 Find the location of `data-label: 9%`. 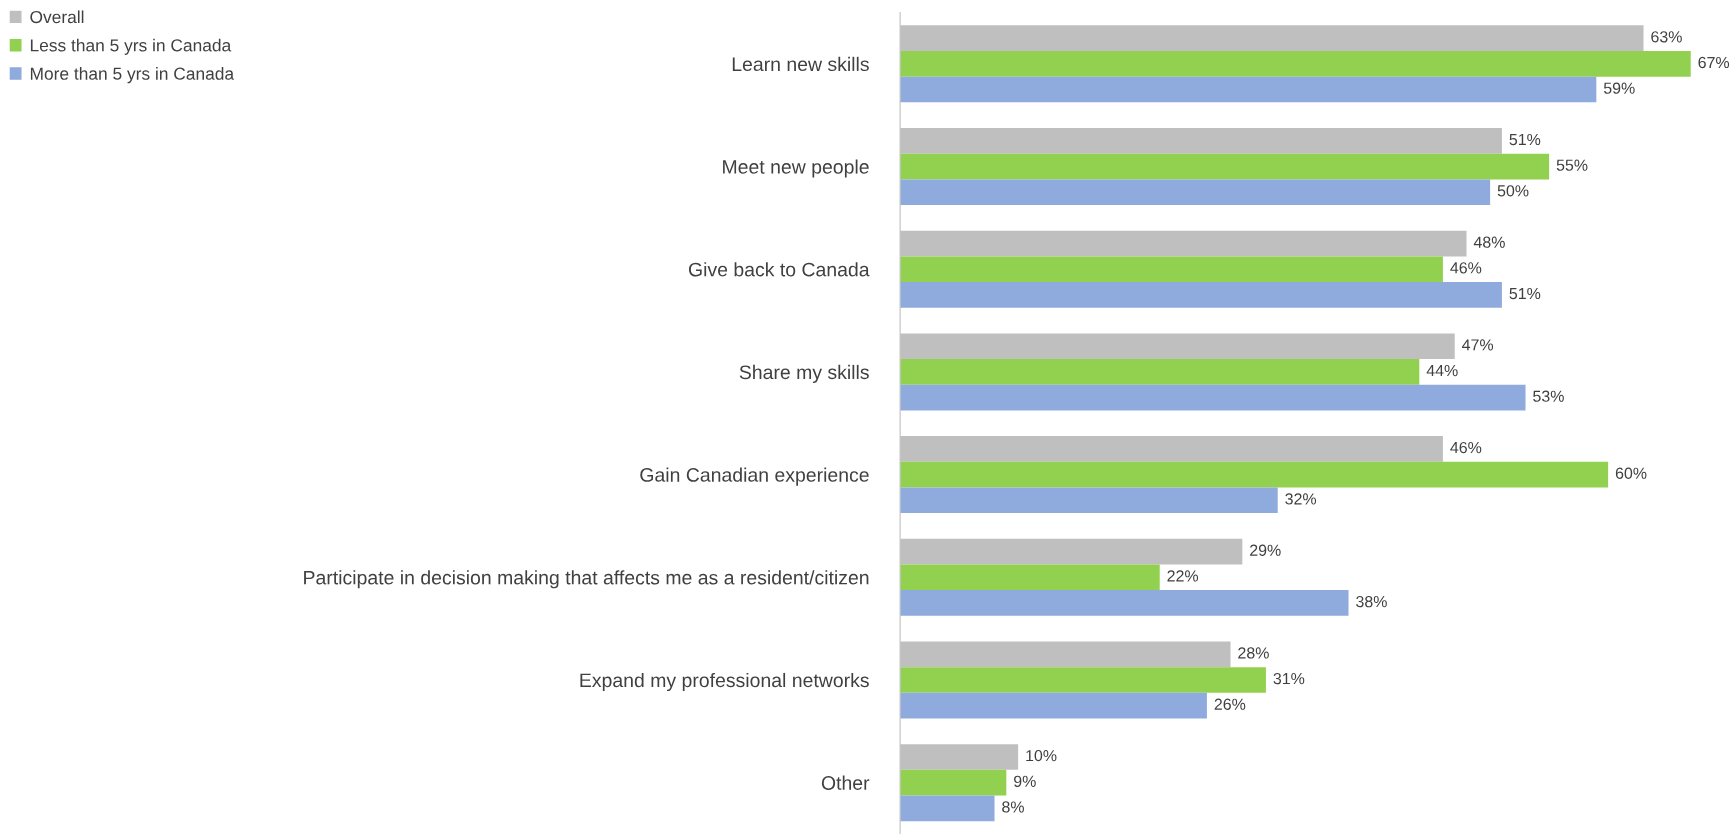

data-label: 9% is located at coordinates (1025, 781).